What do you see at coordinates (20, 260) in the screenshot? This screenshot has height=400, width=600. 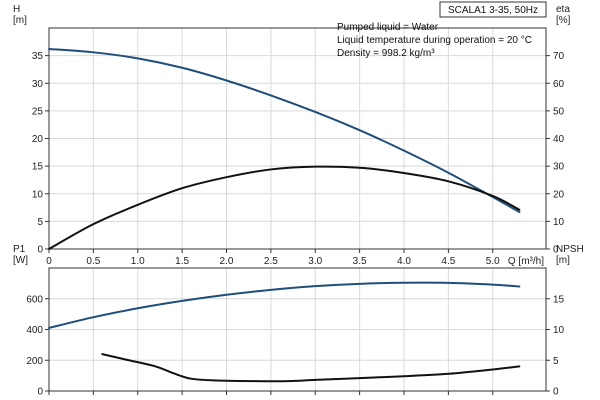 I see `panel-2-y-axis-label-line-2: [W]` at bounding box center [20, 260].